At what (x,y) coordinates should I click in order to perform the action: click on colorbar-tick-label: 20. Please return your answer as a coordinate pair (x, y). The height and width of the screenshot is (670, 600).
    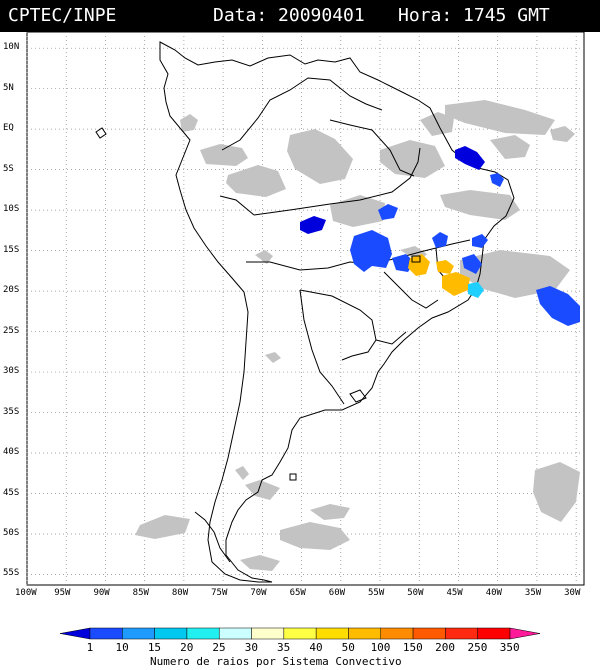
    Looking at the image, I should click on (187, 647).